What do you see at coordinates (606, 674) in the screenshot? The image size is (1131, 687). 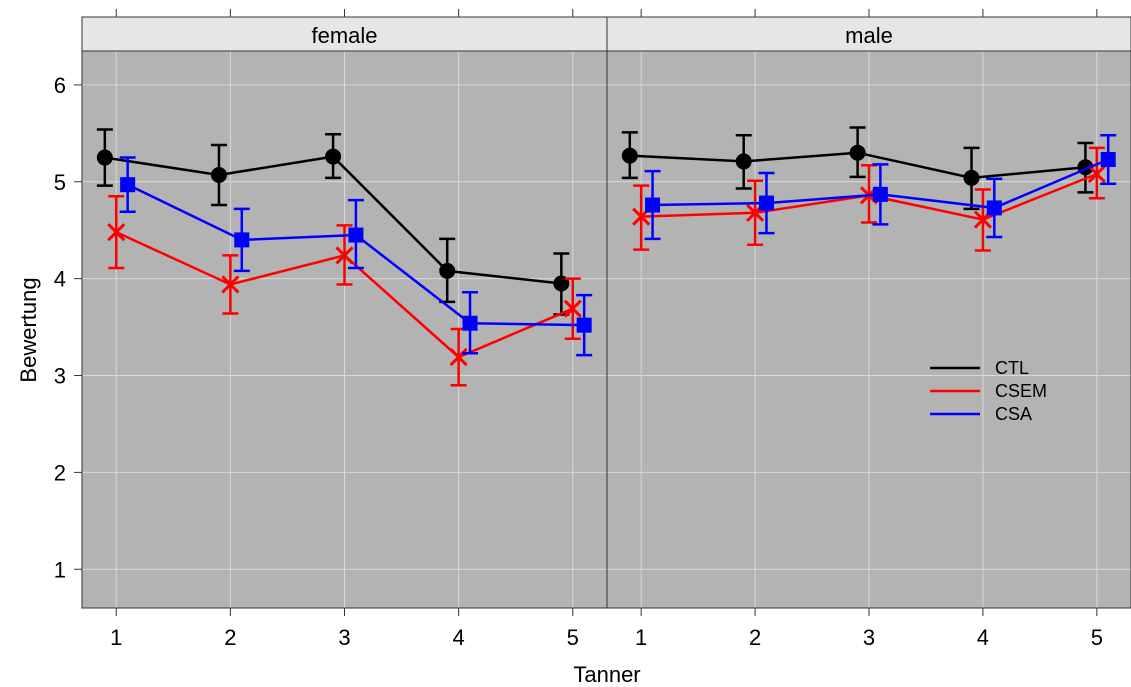 I see `x-axis-title: Tanner` at bounding box center [606, 674].